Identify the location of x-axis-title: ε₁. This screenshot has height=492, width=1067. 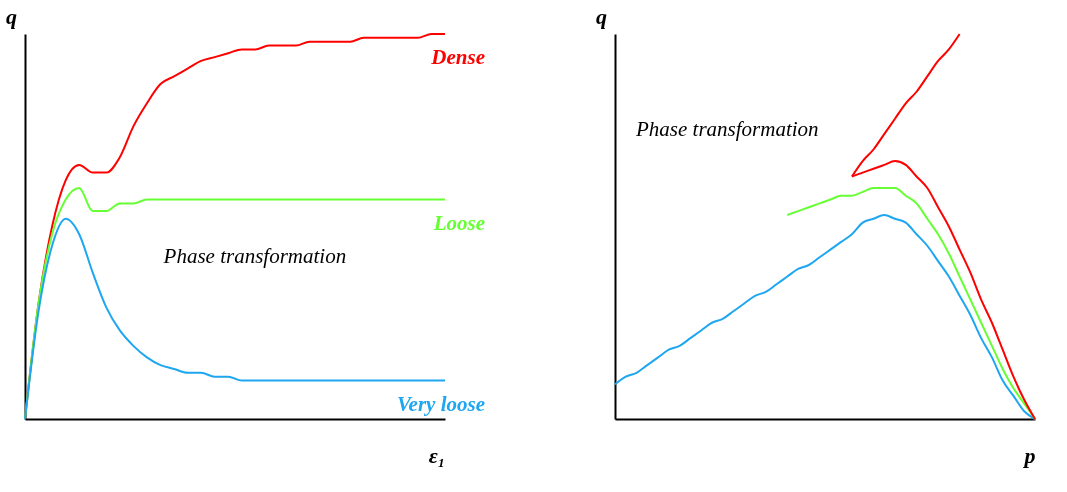
(437, 455).